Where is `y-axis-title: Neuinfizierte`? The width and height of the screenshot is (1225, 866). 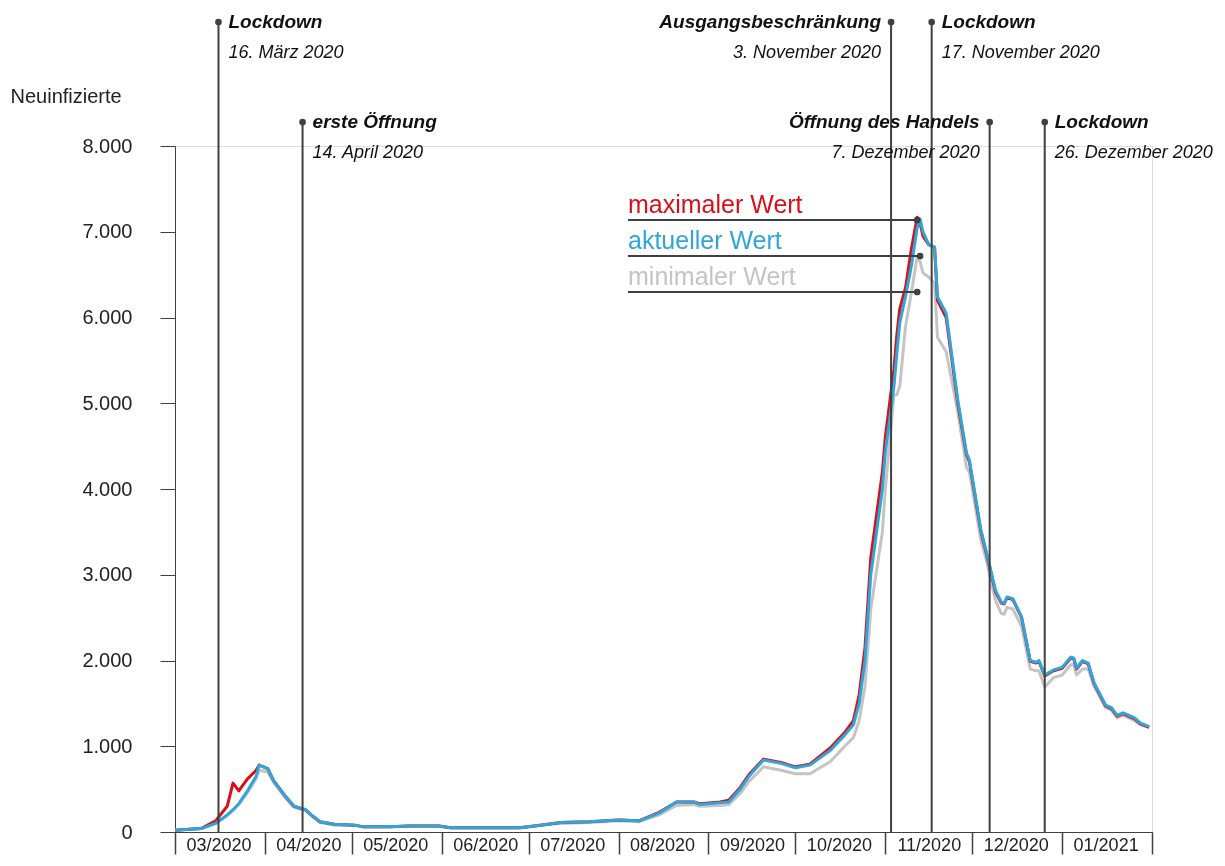
y-axis-title: Neuinfizierte is located at coordinates (66, 95).